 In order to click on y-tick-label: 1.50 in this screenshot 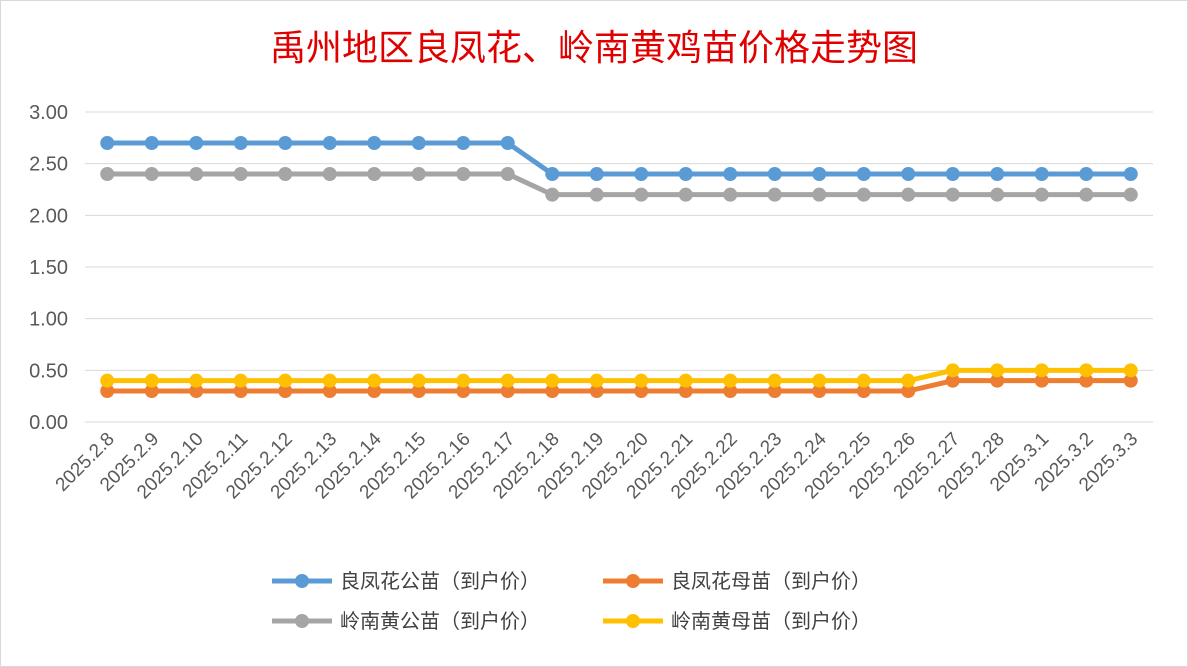, I will do `click(48, 268)`.